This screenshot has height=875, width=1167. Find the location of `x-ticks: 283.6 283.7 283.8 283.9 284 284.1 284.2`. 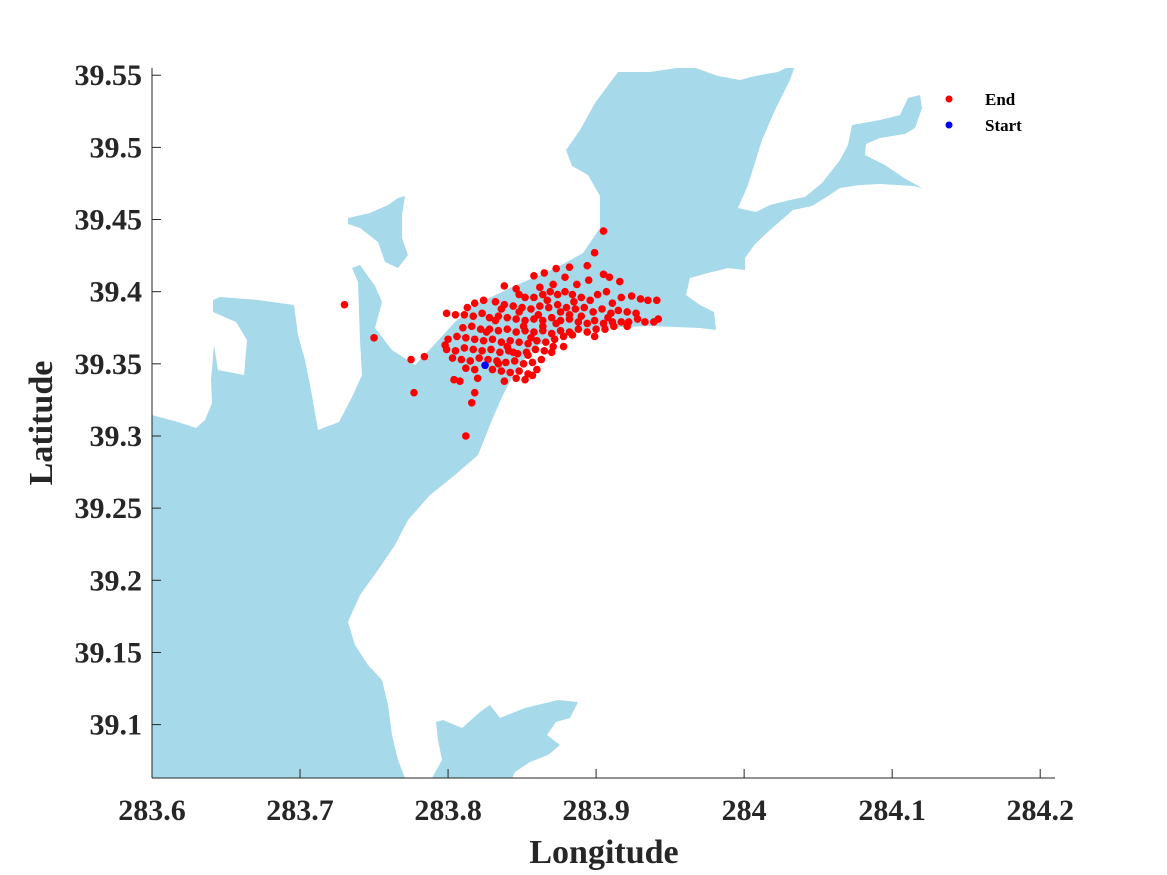

x-ticks: 283.6 283.7 283.8 283.9 284 284.1 284.2 is located at coordinates (596, 798).